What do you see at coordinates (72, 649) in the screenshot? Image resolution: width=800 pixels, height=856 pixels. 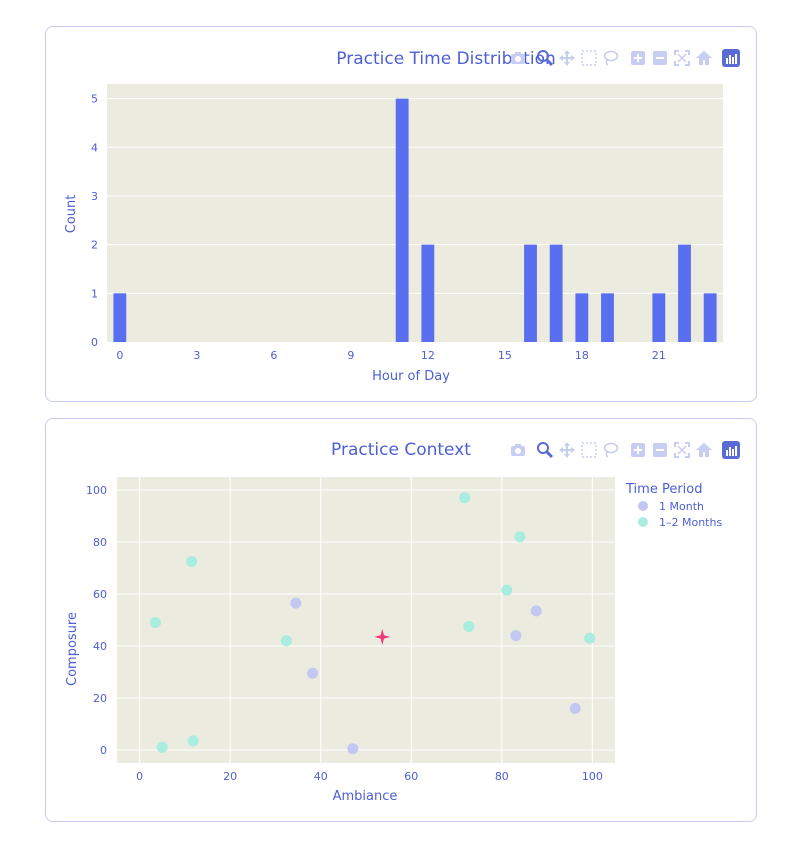 I see `y-axis-label: Composure` at bounding box center [72, 649].